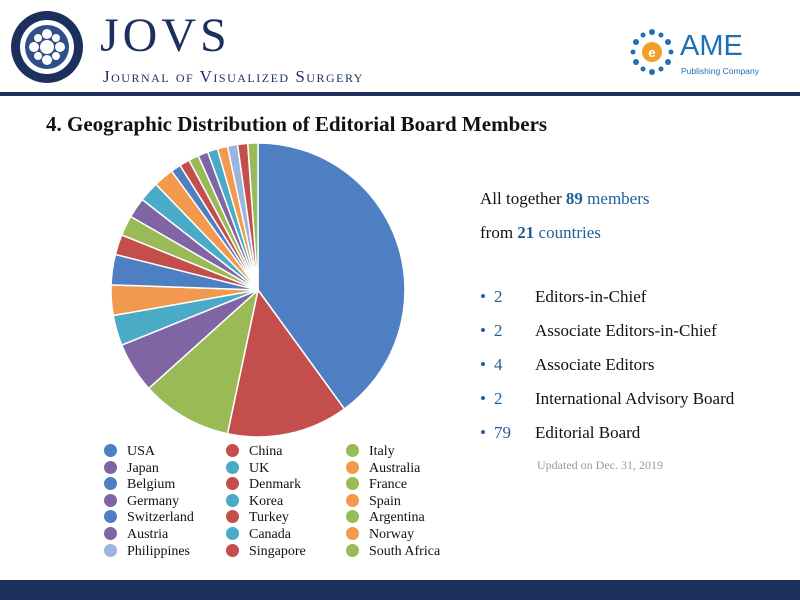 Image resolution: width=800 pixels, height=600 pixels. I want to click on legend-item: Philippines, so click(147, 551).